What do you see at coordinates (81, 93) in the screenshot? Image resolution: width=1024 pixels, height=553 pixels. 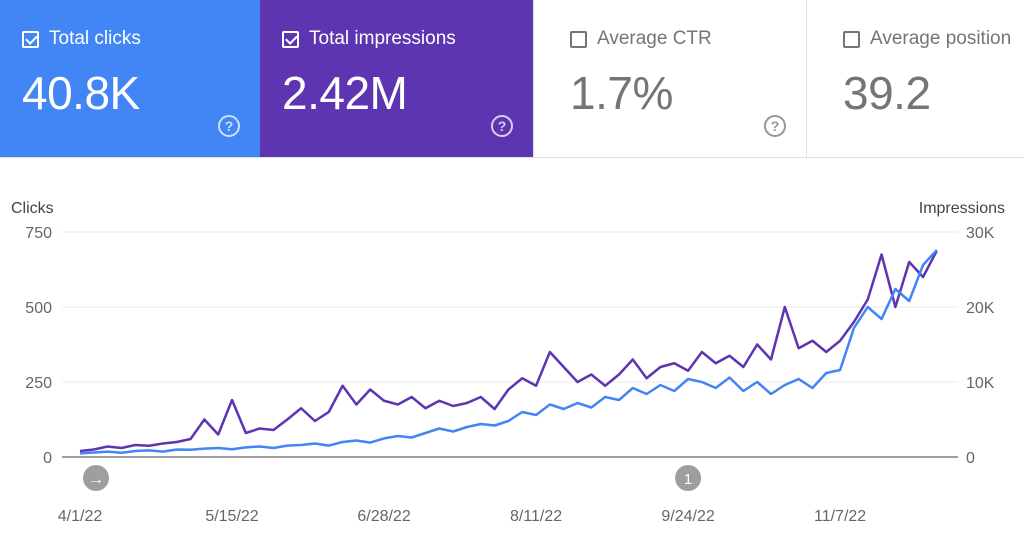 I see `card-value: 40.8K` at bounding box center [81, 93].